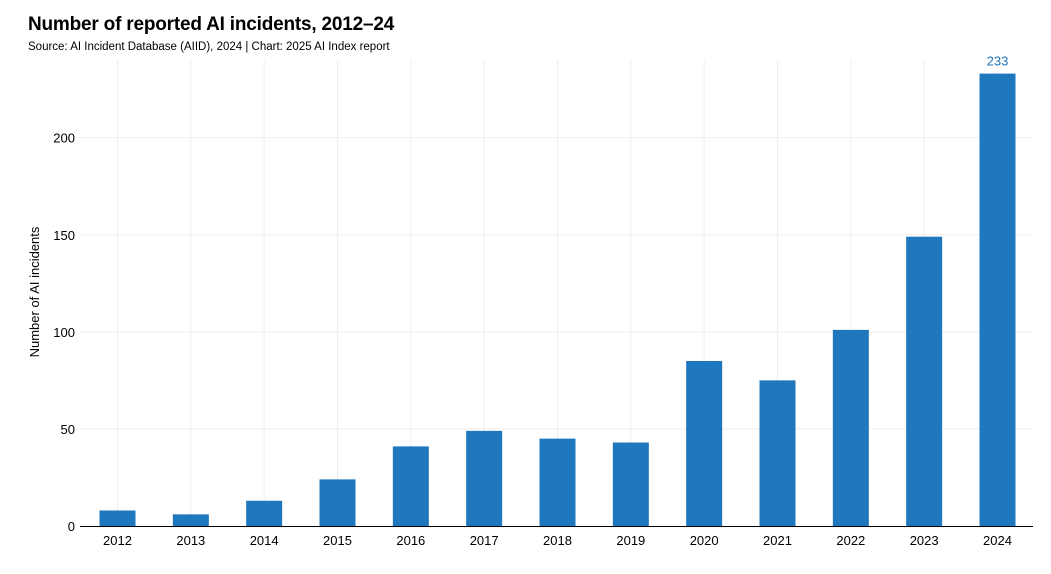 The height and width of the screenshot is (574, 1051). What do you see at coordinates (211, 24) in the screenshot?
I see `chart-title: Number of reported AI incidents, 2012–24` at bounding box center [211, 24].